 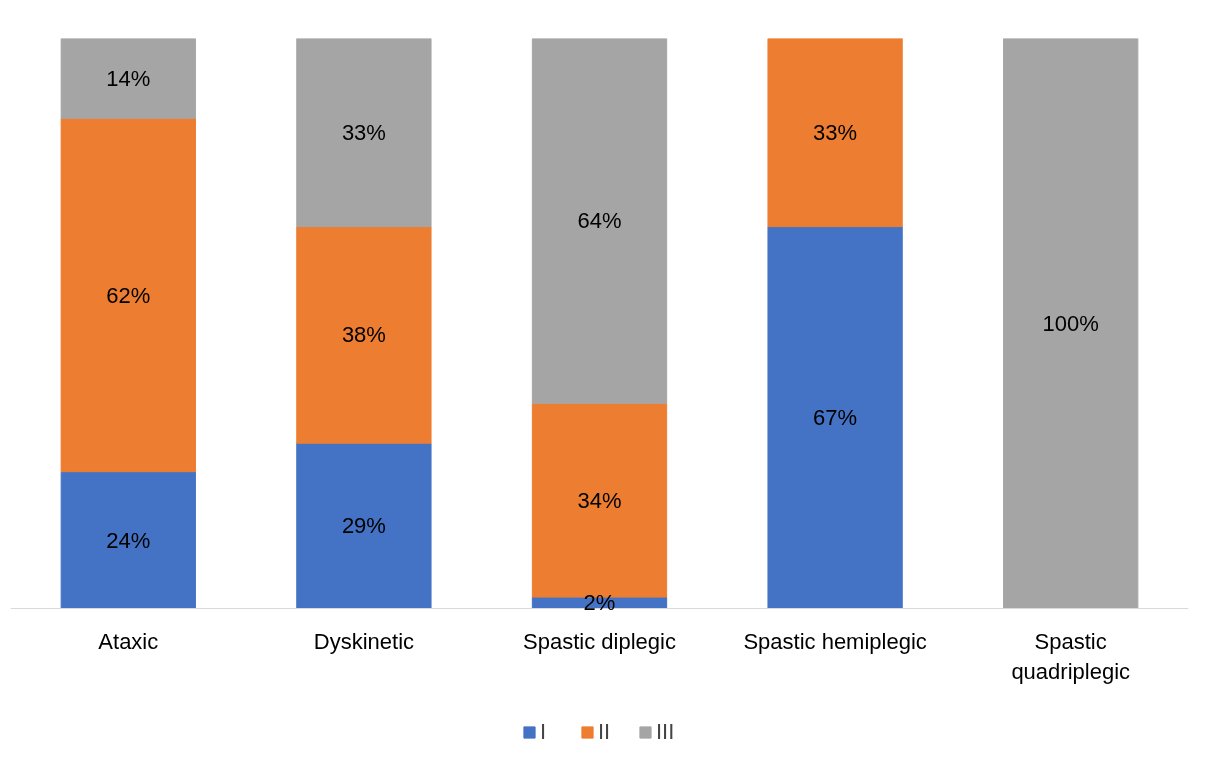 What do you see at coordinates (599, 500) in the screenshot?
I see `data-label: 34%` at bounding box center [599, 500].